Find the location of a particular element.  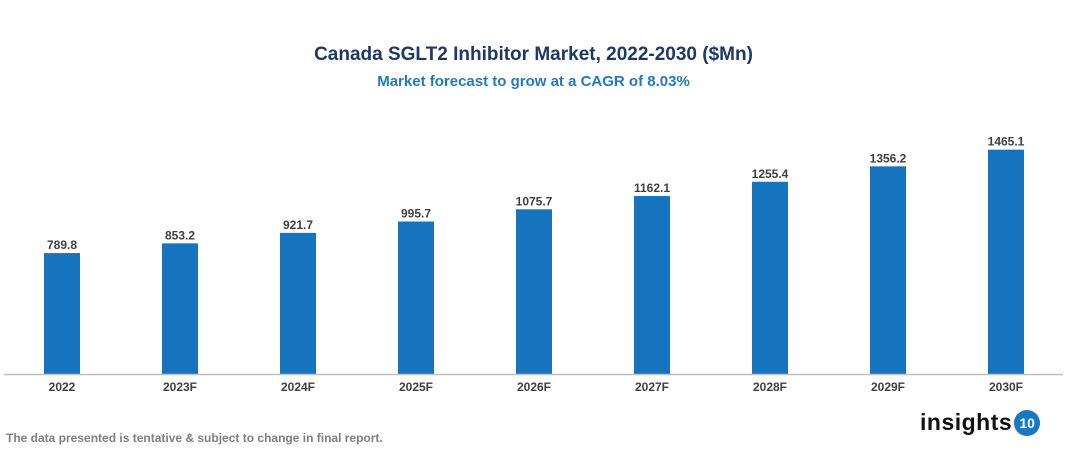

data-label: 853.2 is located at coordinates (180, 235).